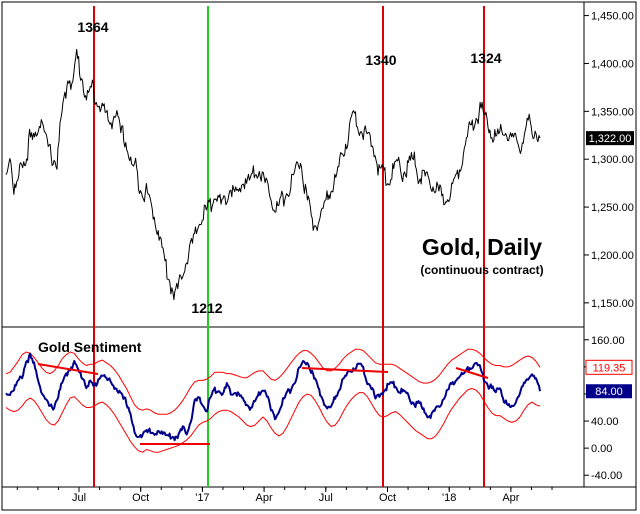 The image size is (640, 514). I want to click on price-tick-label: 1,200.00, so click(612, 256).